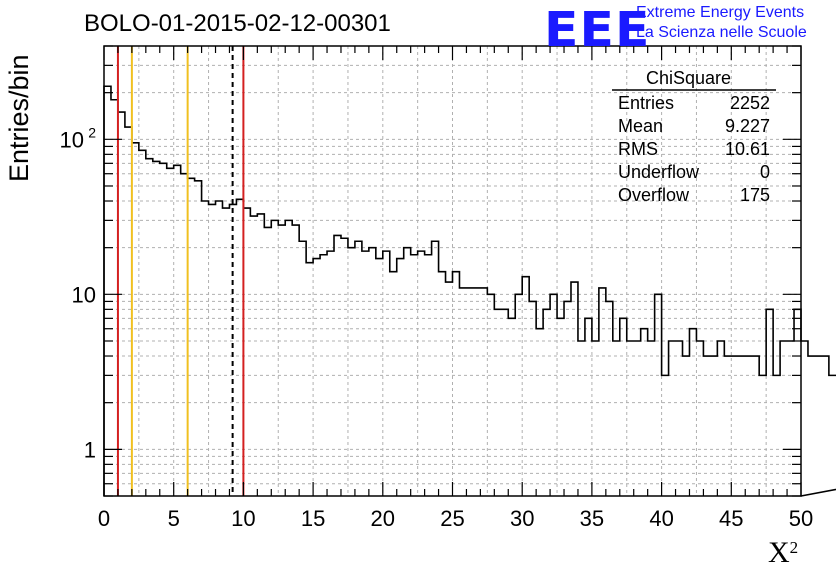 The height and width of the screenshot is (572, 836). I want to click on eee-logo: EEE, so click(597, 30).